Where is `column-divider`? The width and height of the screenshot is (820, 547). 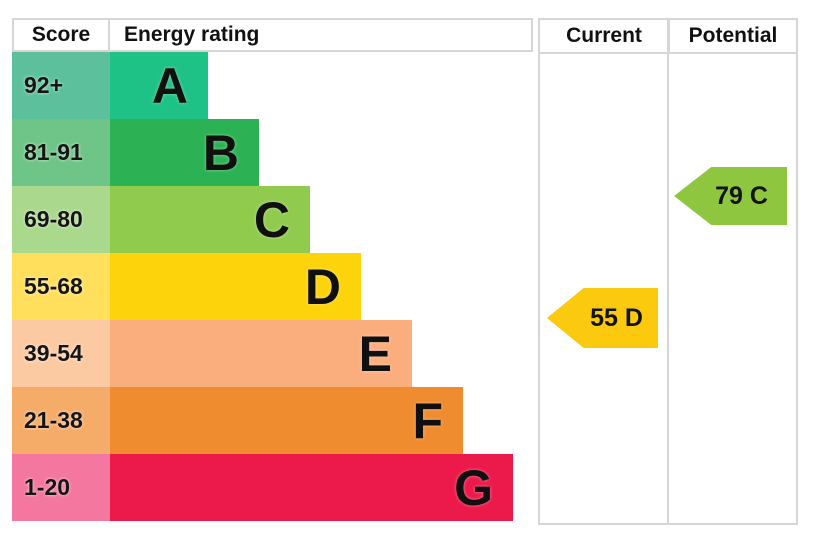
column-divider is located at coordinates (668, 271).